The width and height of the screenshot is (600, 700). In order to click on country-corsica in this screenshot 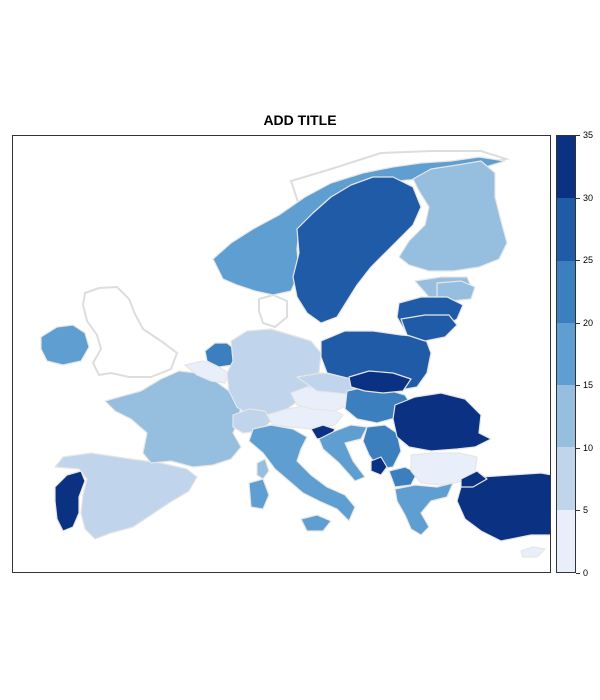, I will do `click(263, 469)`.